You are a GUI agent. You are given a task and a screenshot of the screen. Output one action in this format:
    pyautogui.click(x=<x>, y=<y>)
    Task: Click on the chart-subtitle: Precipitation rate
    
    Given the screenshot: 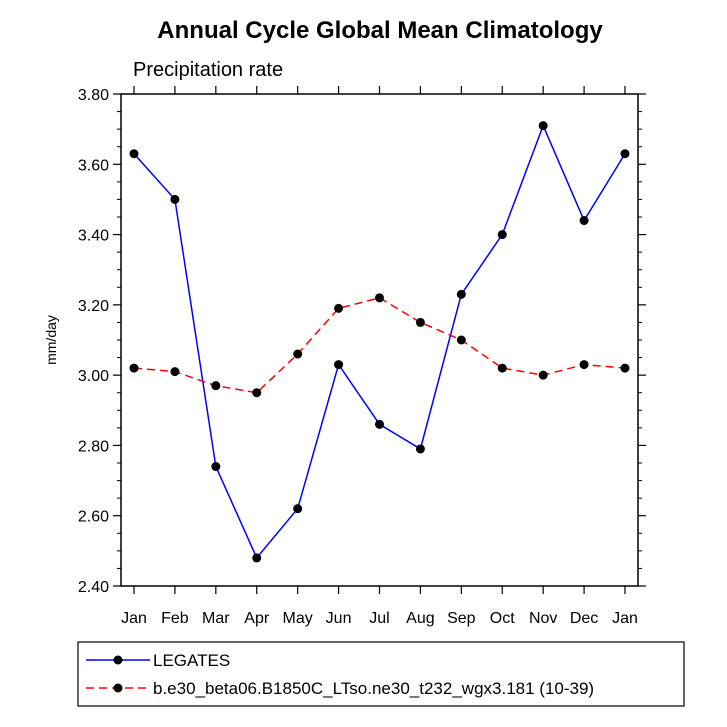 What is the action you would take?
    pyautogui.click(x=208, y=70)
    